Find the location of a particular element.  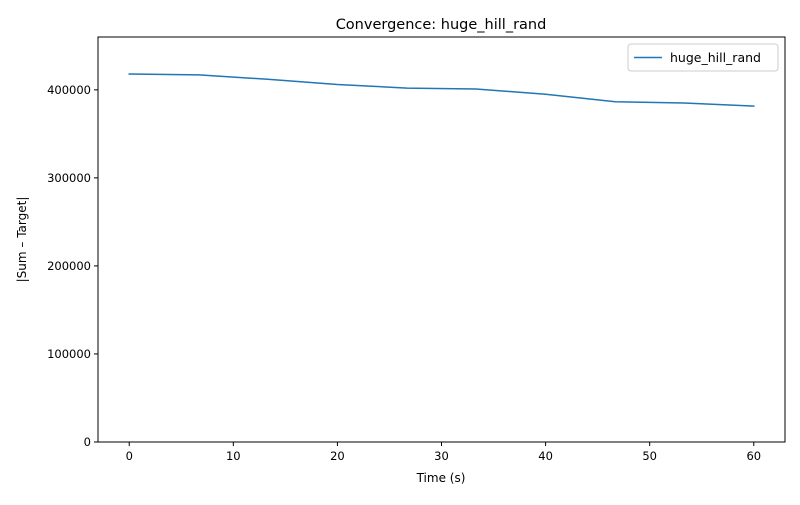

x-tick-label: 30 is located at coordinates (441, 456).